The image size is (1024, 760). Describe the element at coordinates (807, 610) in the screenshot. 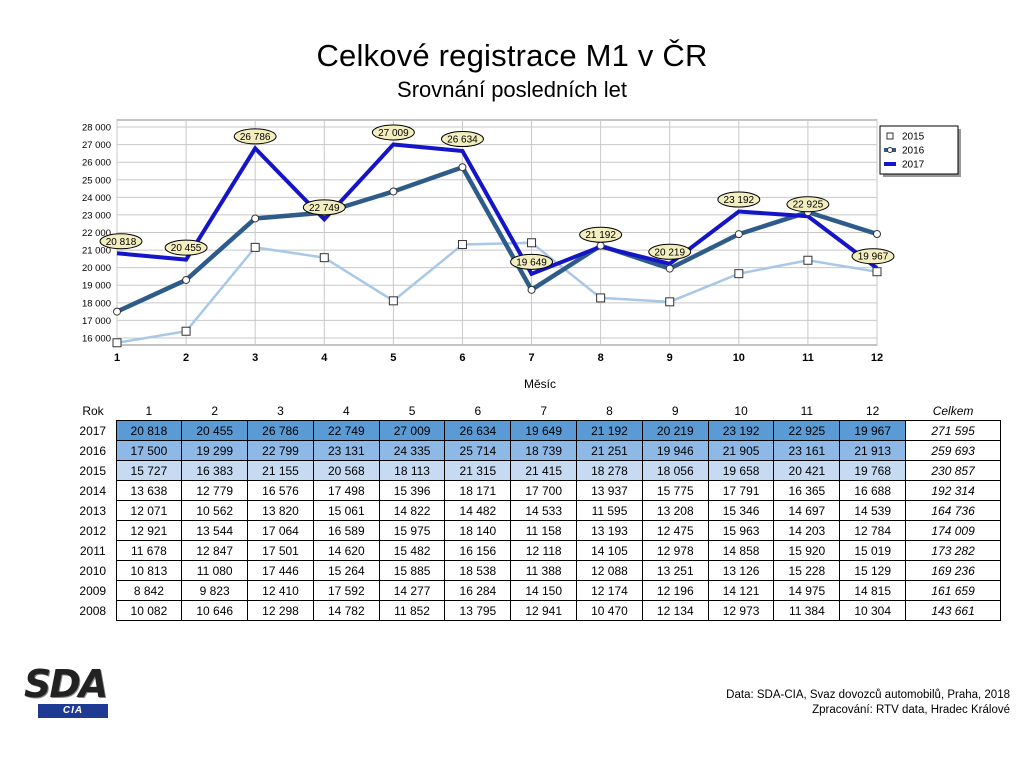

I see `table-cell: 11 384` at that location.